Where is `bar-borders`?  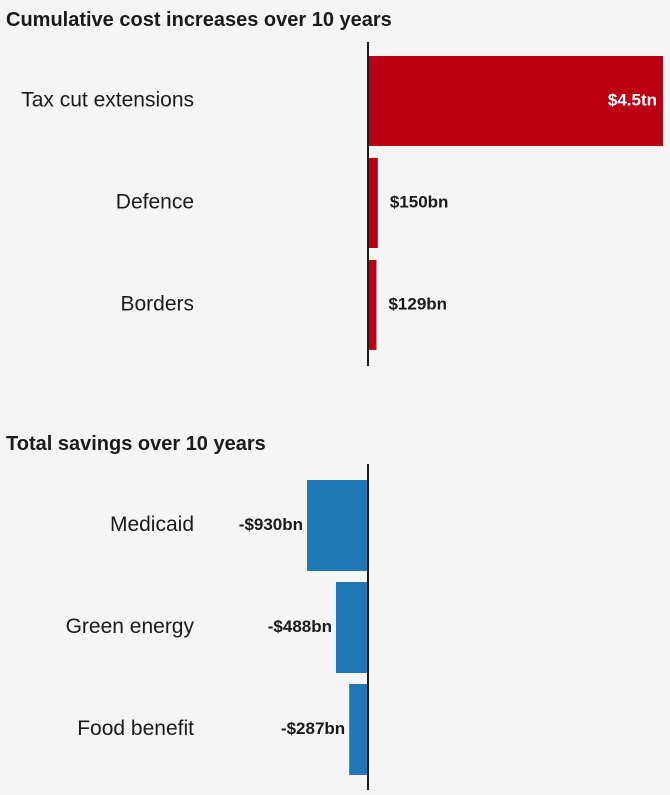 bar-borders is located at coordinates (372, 305).